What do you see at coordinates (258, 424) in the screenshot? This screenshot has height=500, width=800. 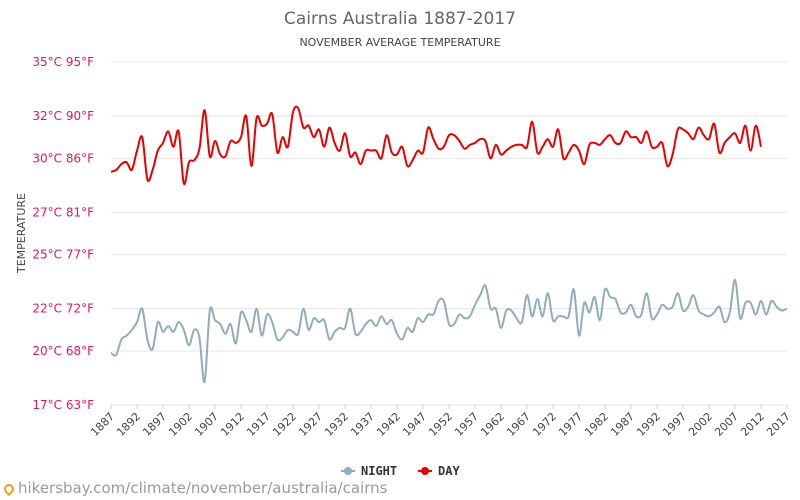 I see `x-tick-label: 1917` at bounding box center [258, 424].